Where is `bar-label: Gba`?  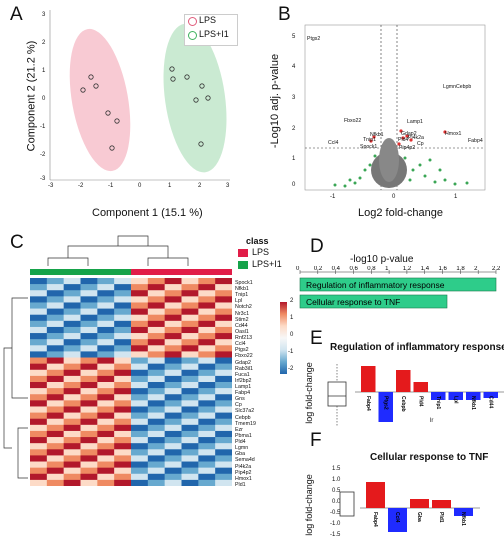 bar-label: Gba is located at coordinates (419, 517).